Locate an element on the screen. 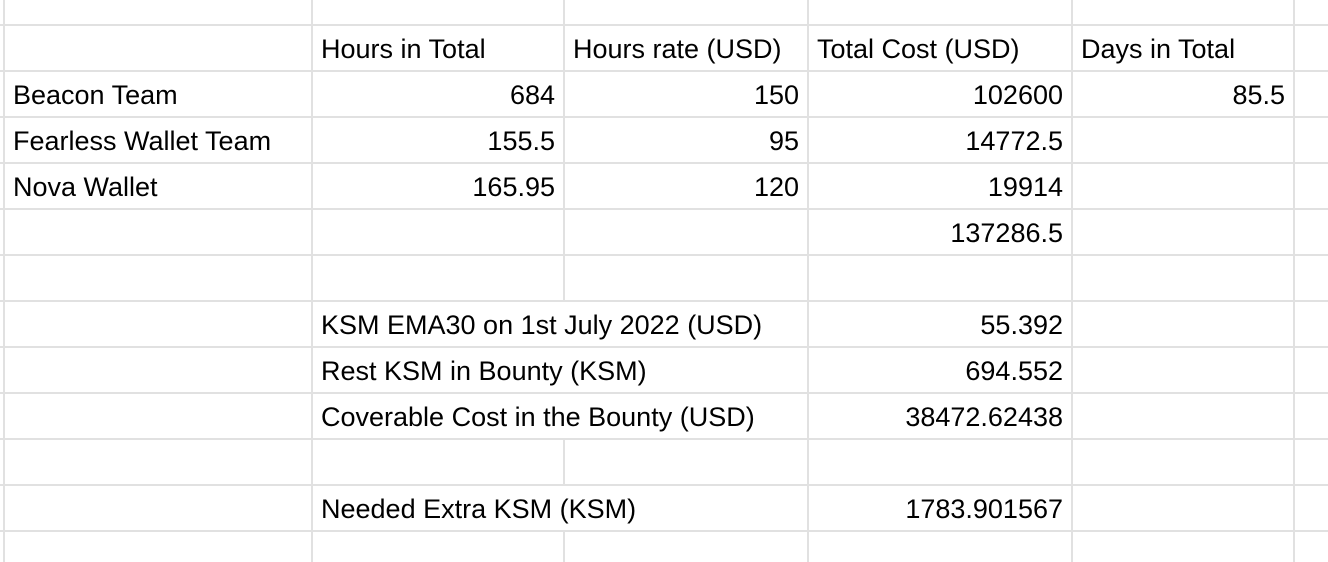 This screenshot has width=1328, height=562. rate-cell: 150 is located at coordinates (776, 95).